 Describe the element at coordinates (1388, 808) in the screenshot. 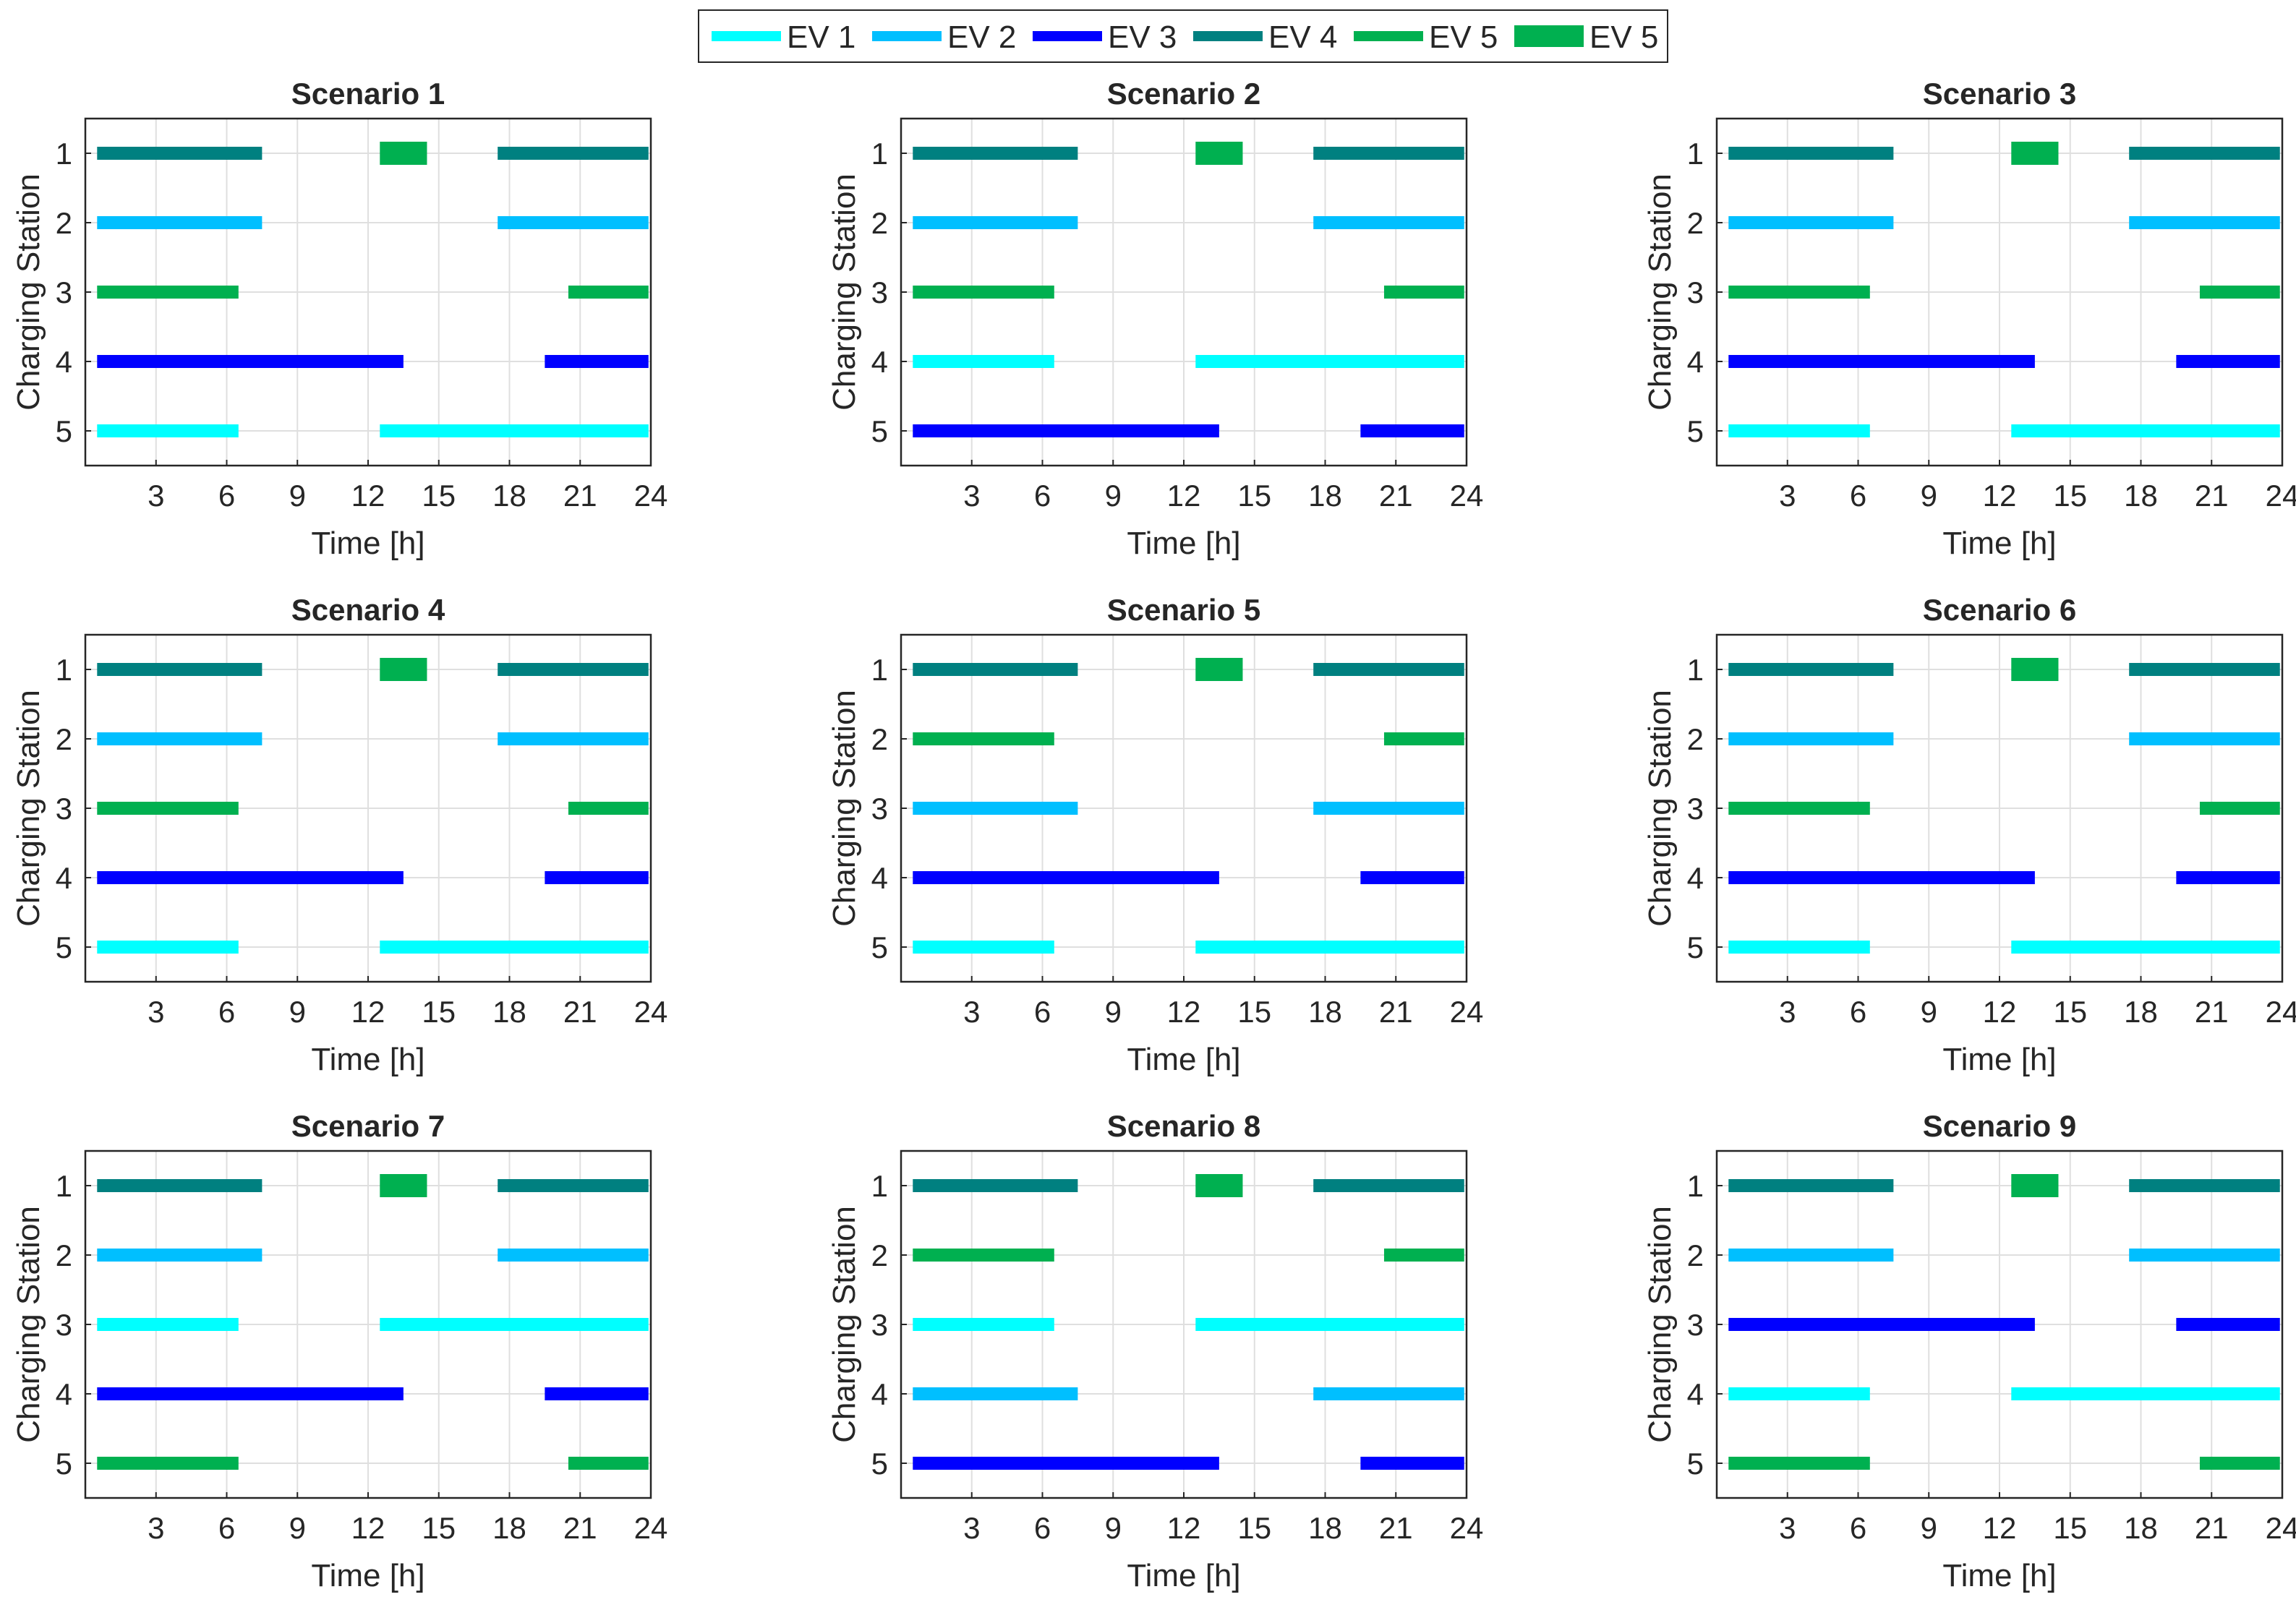

I see `bar-station-3-ev2` at that location.